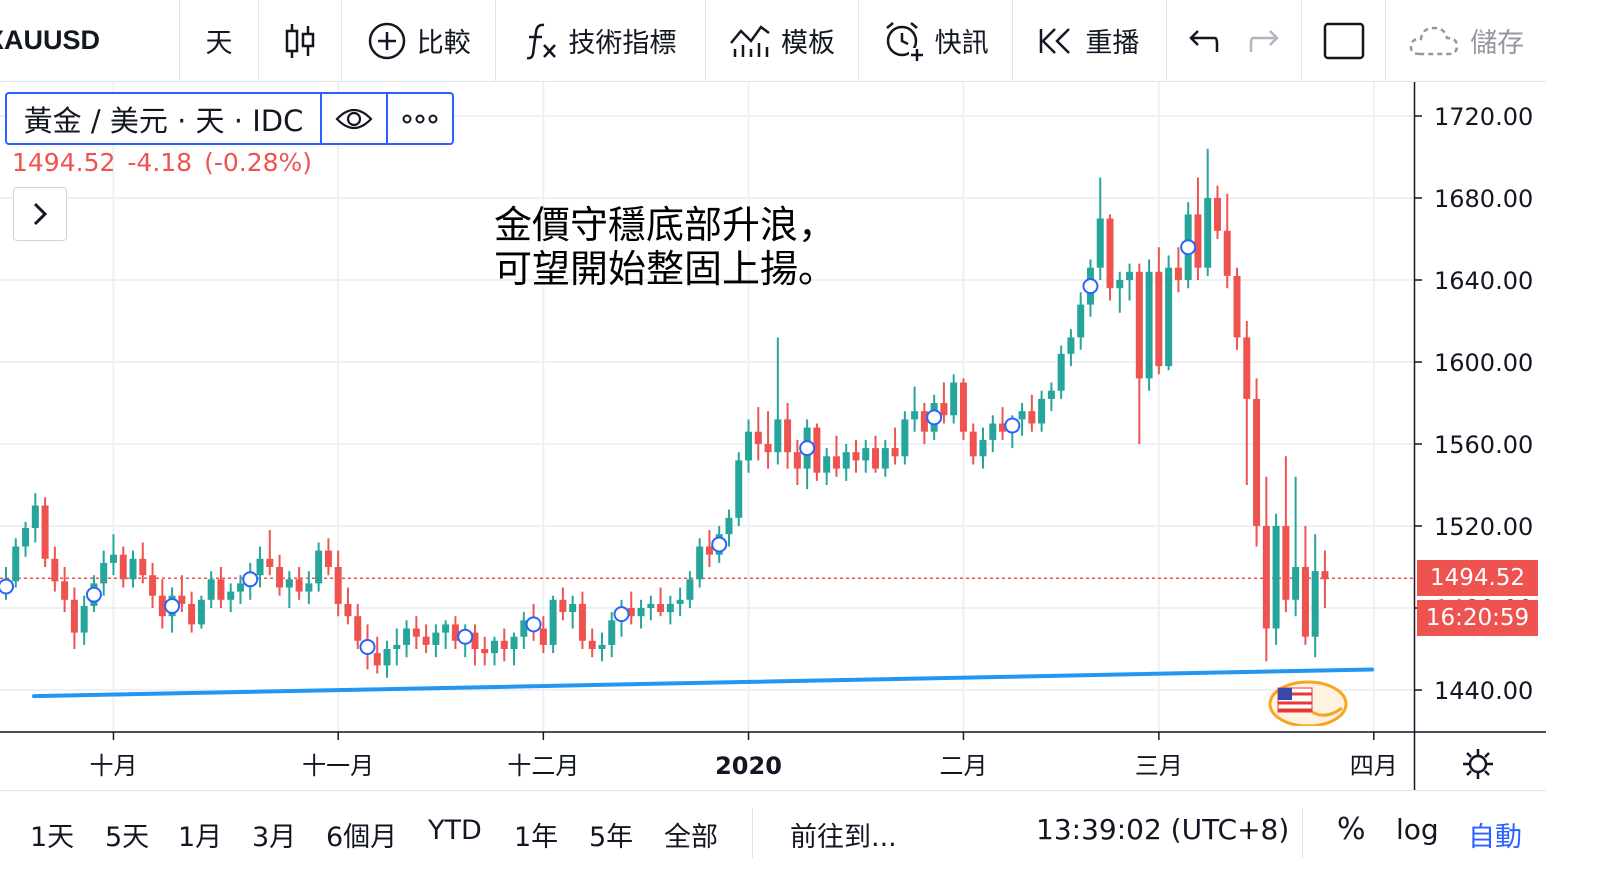 Image resolution: width=1600 pixels, height=888 pixels. I want to click on legend-title: 黃金 / 美元 · 天 · IDC, so click(164, 118).